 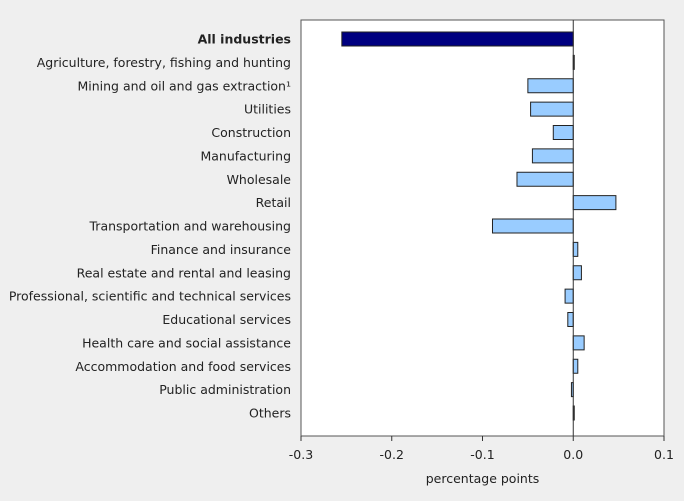 I want to click on category-label: Utilities, so click(x=267, y=109).